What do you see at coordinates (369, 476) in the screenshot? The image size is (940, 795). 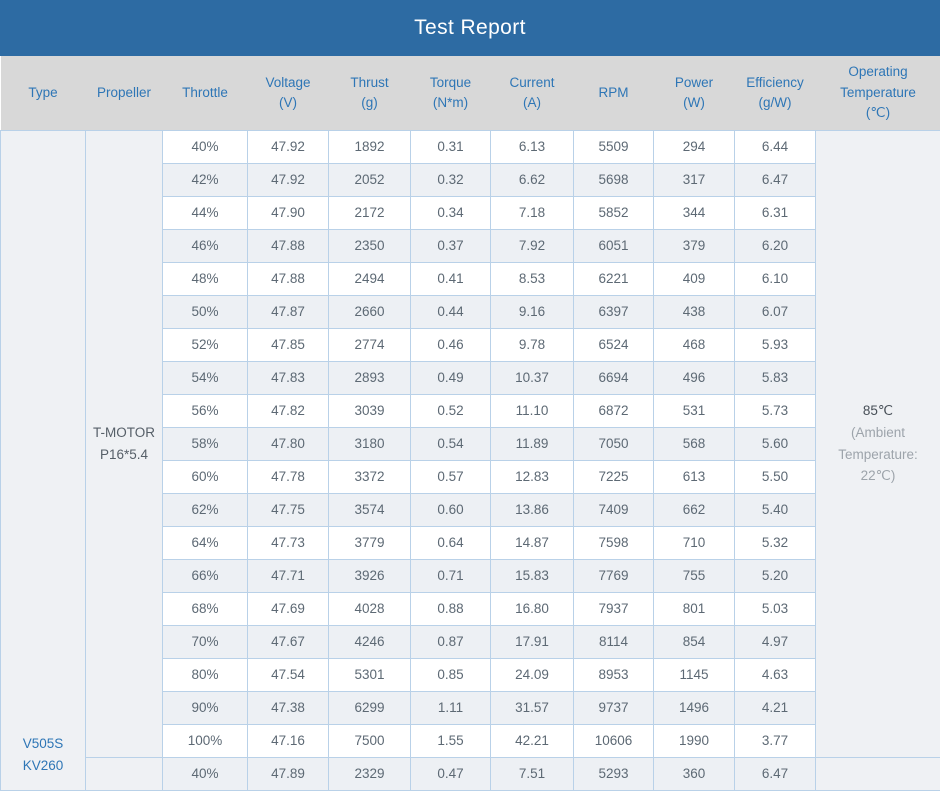 I see `cell-thrust: 3372` at bounding box center [369, 476].